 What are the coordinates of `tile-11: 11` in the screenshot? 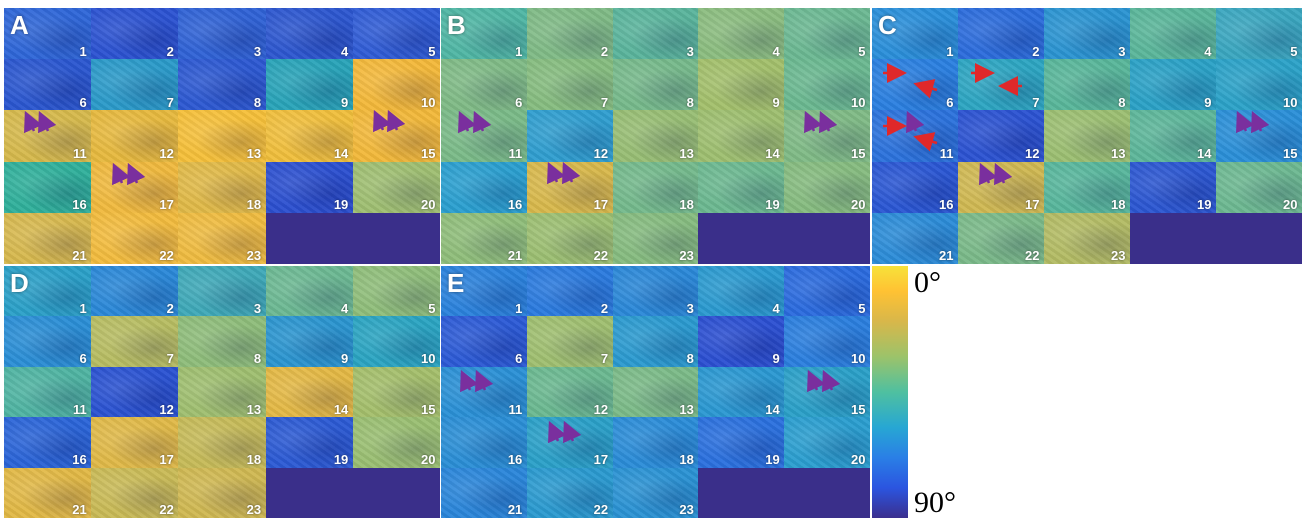 It's located at (48, 136).